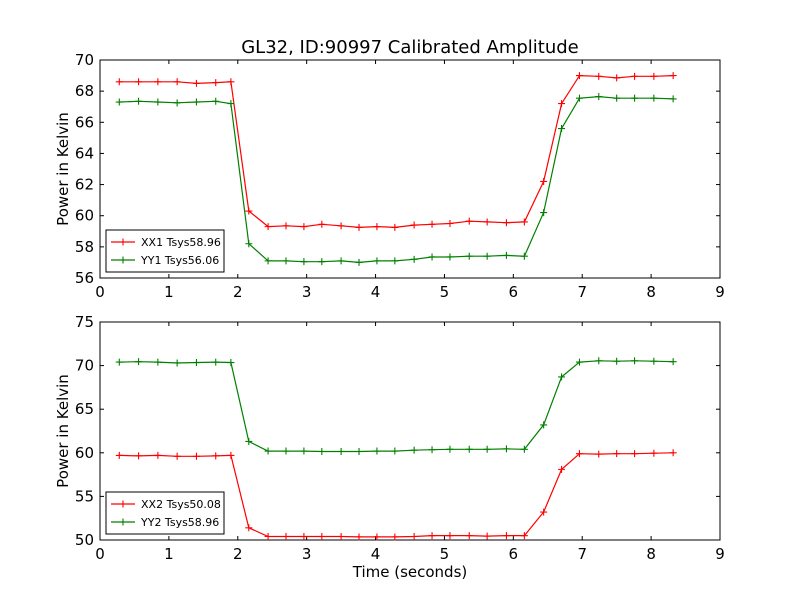  What do you see at coordinates (514, 554) in the screenshot?
I see `x-tick-label: 6` at bounding box center [514, 554].